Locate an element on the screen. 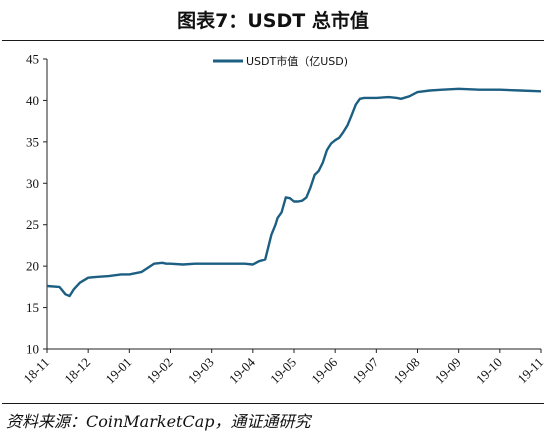  legend: USDT市值（亿USD) is located at coordinates (280, 61).